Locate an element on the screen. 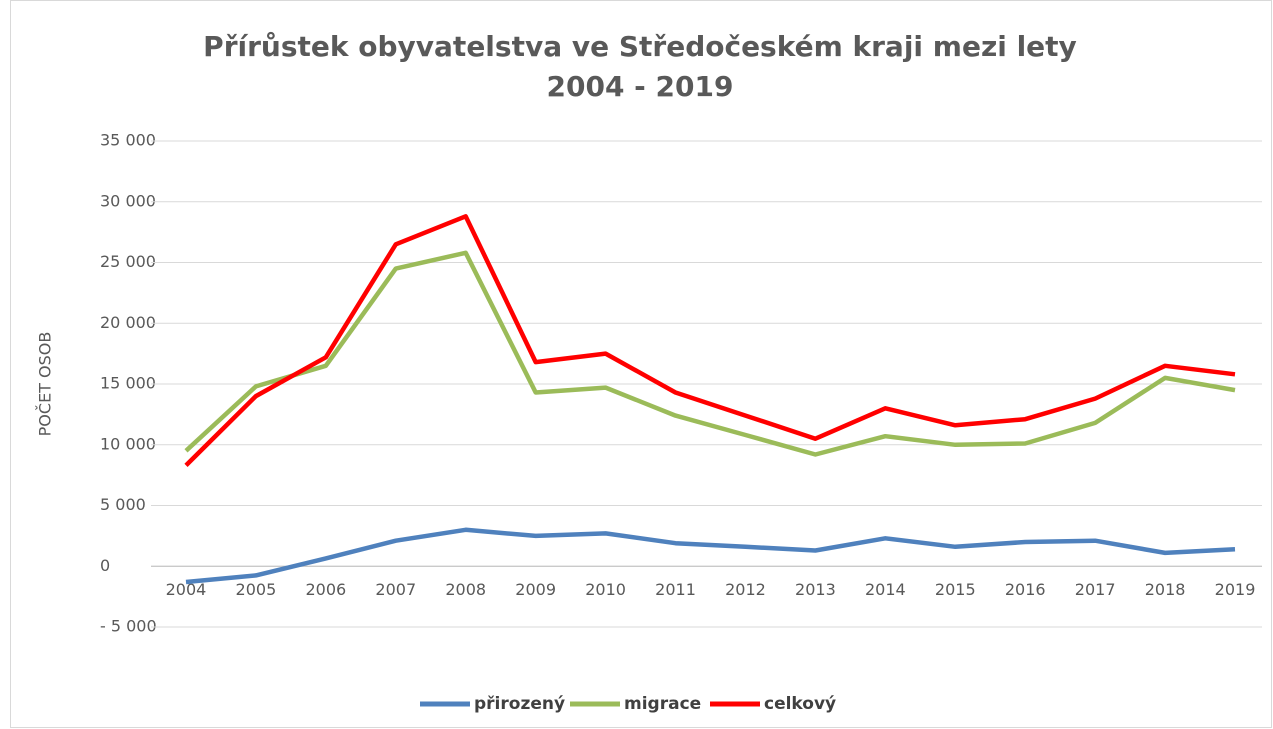 This screenshot has width=1273, height=729. x-tick-label: 2011 is located at coordinates (675, 589).